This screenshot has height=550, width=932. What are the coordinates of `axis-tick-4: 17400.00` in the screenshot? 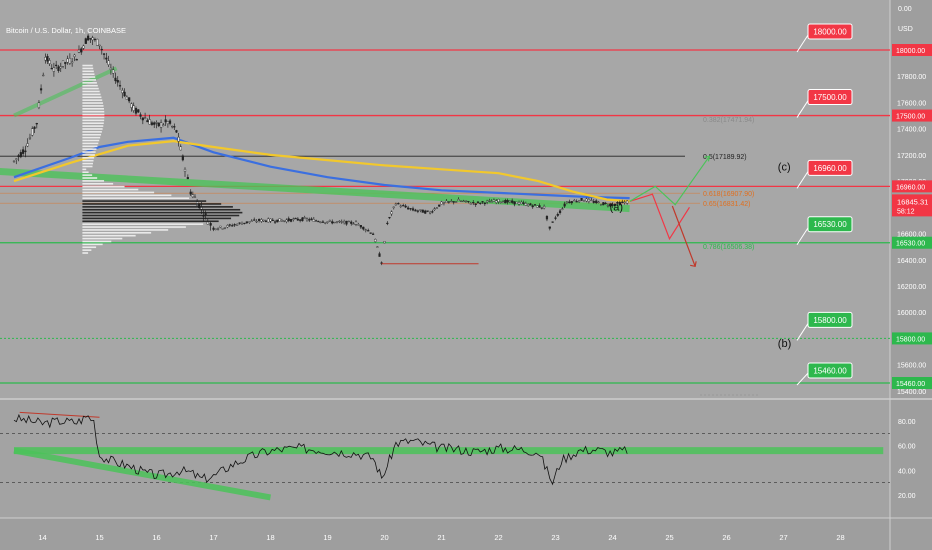 It's located at (911, 130).